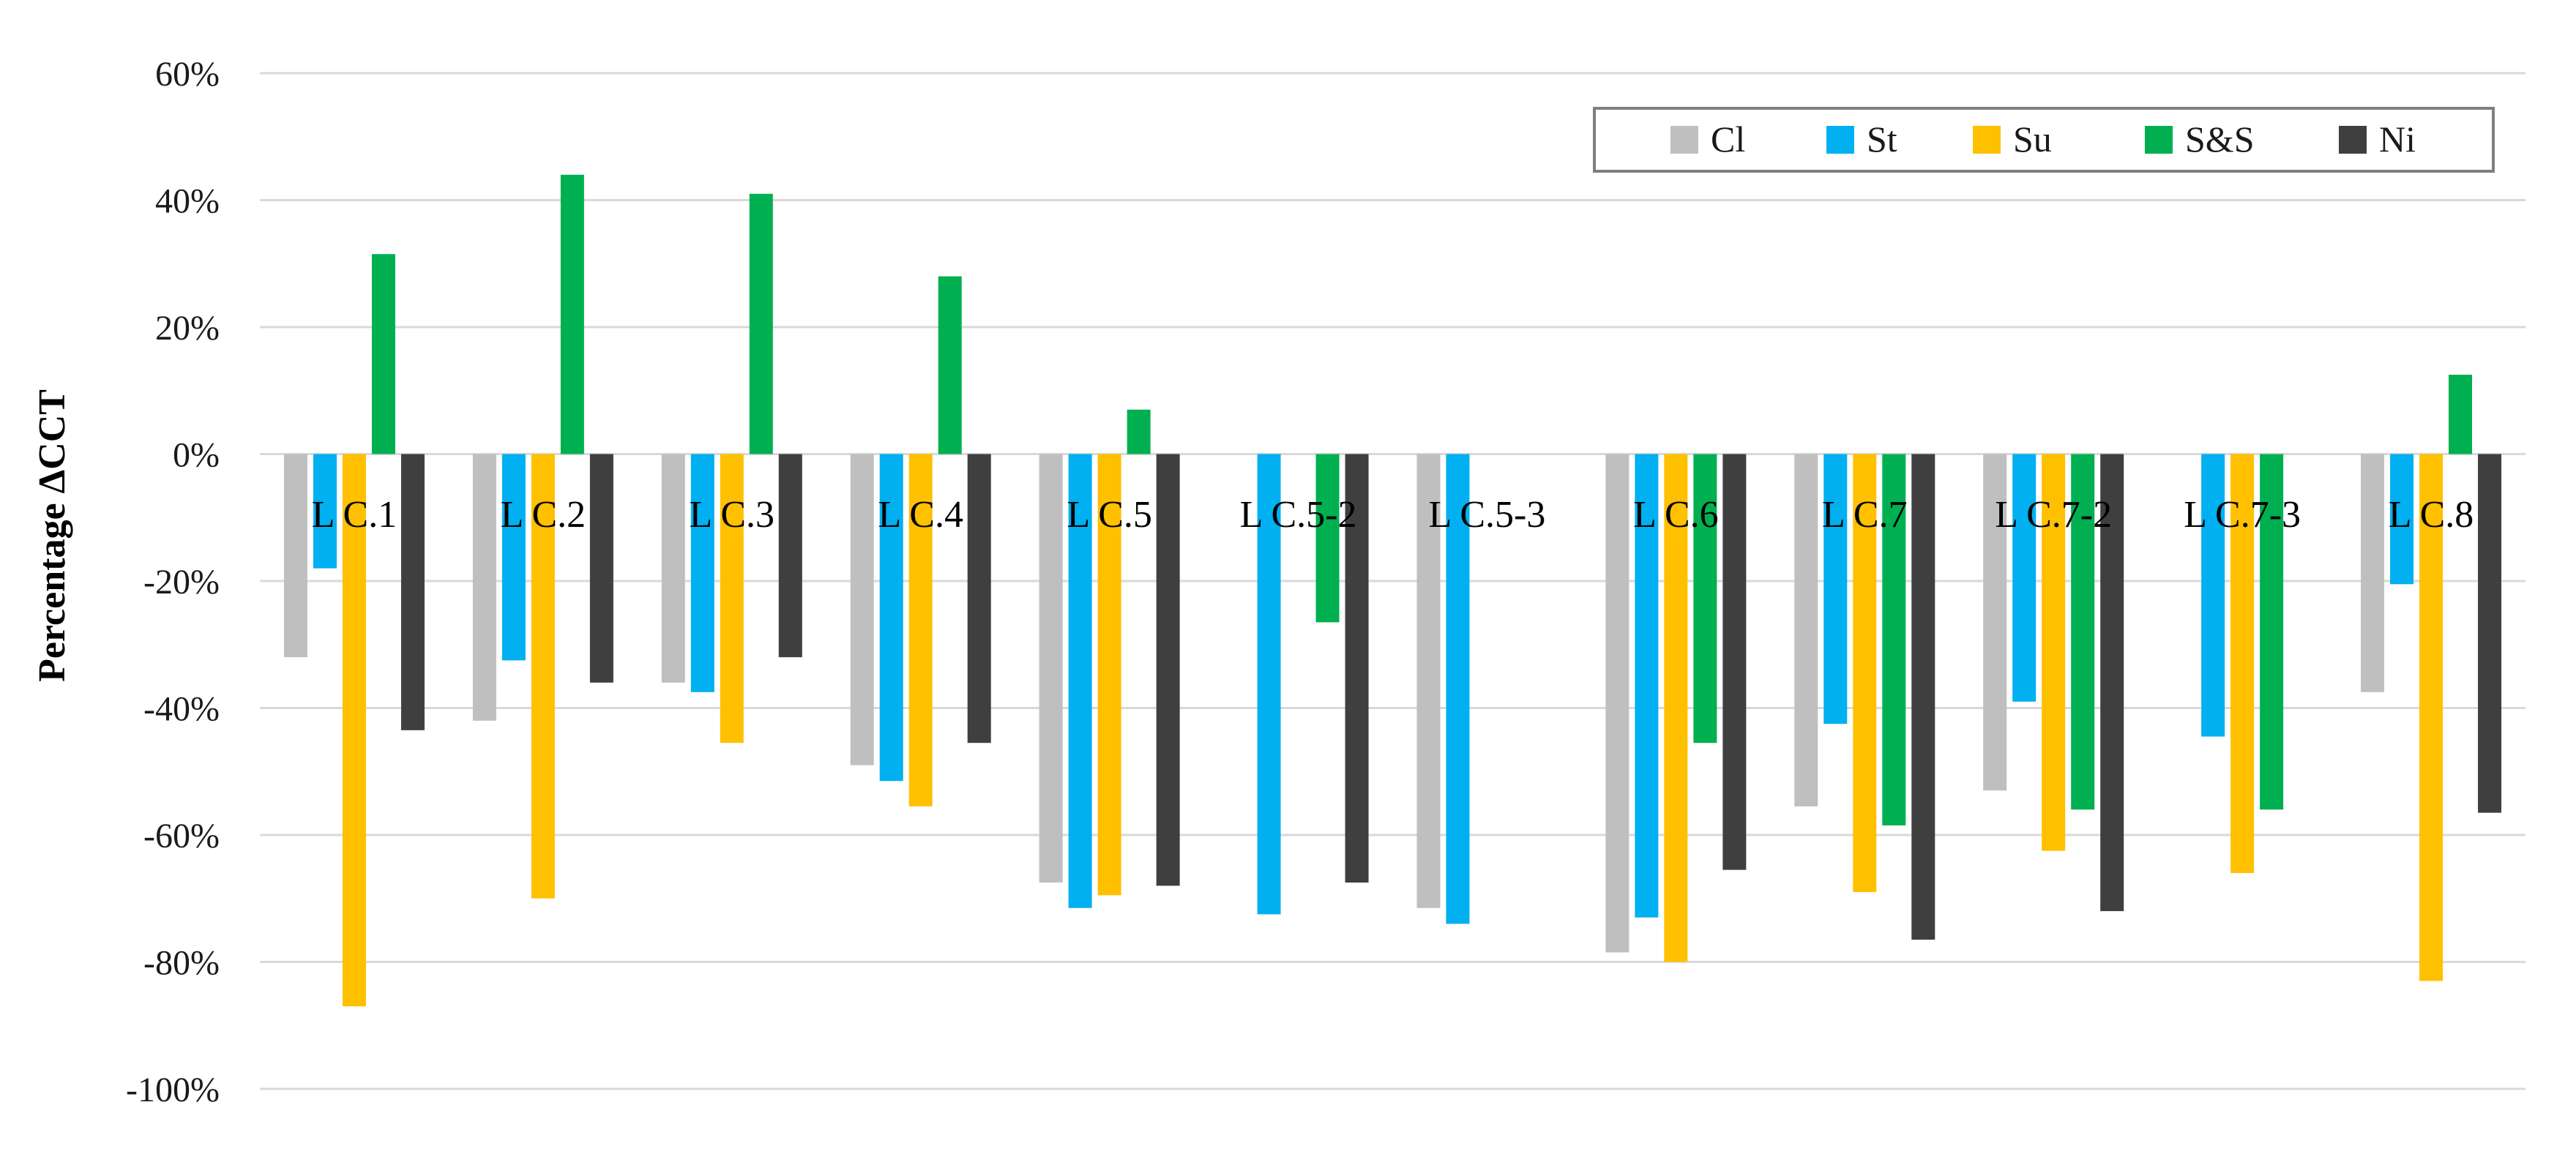 The height and width of the screenshot is (1154, 2576). Describe the element at coordinates (2220, 139) in the screenshot. I see `legend-label: S&S` at that location.